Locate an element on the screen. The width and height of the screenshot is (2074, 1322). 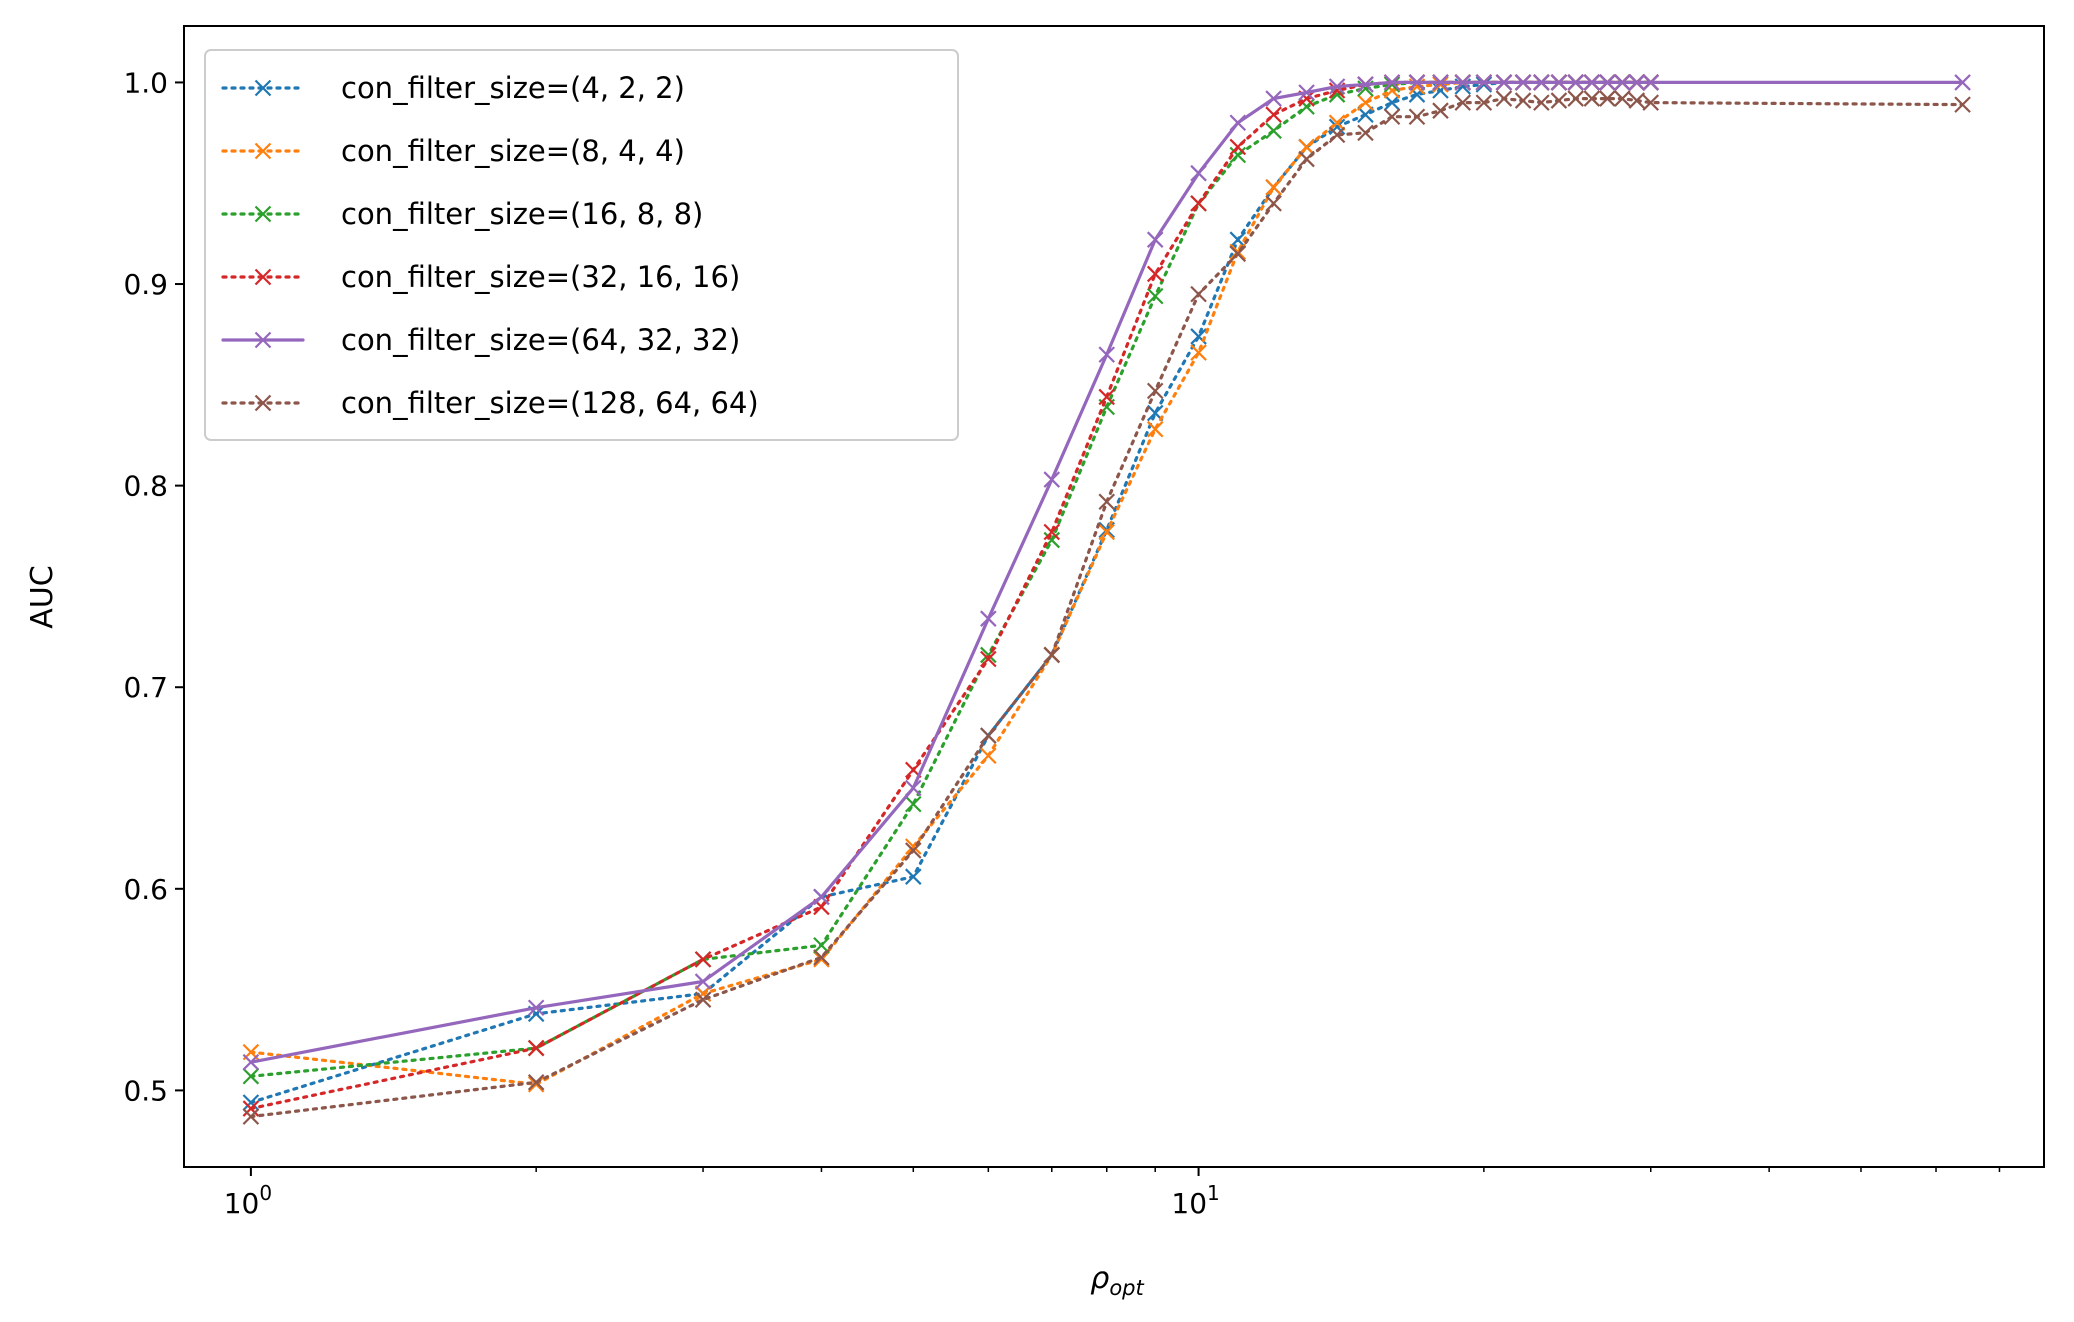
legend-item: con_filter_size=(8, 4, 4) is located at coordinates (453, 151).